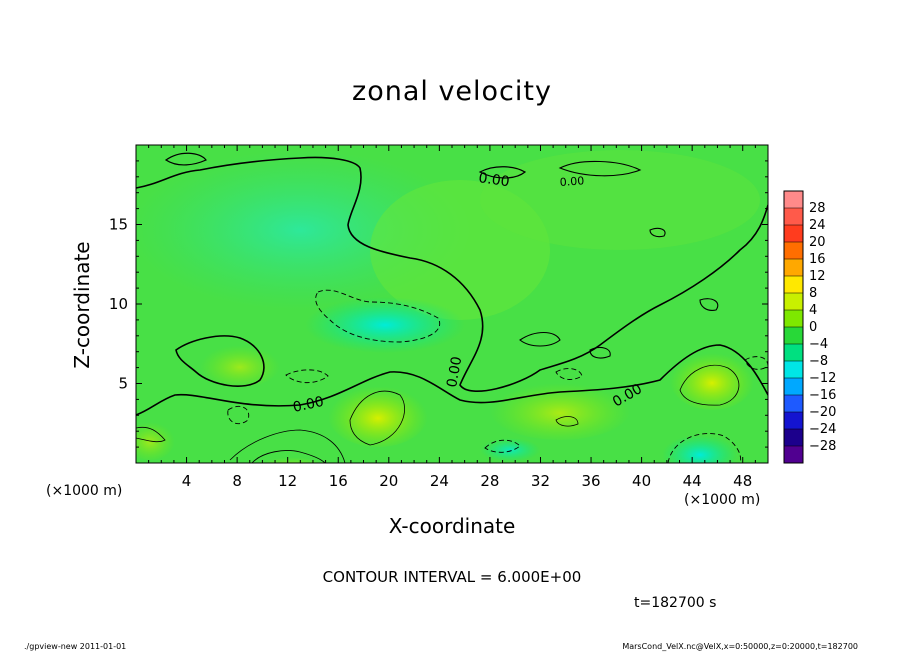 Image resolution: width=904 pixels, height=654 pixels. What do you see at coordinates (620, 200) in the screenshot?
I see `field-upper-right-region` at bounding box center [620, 200].